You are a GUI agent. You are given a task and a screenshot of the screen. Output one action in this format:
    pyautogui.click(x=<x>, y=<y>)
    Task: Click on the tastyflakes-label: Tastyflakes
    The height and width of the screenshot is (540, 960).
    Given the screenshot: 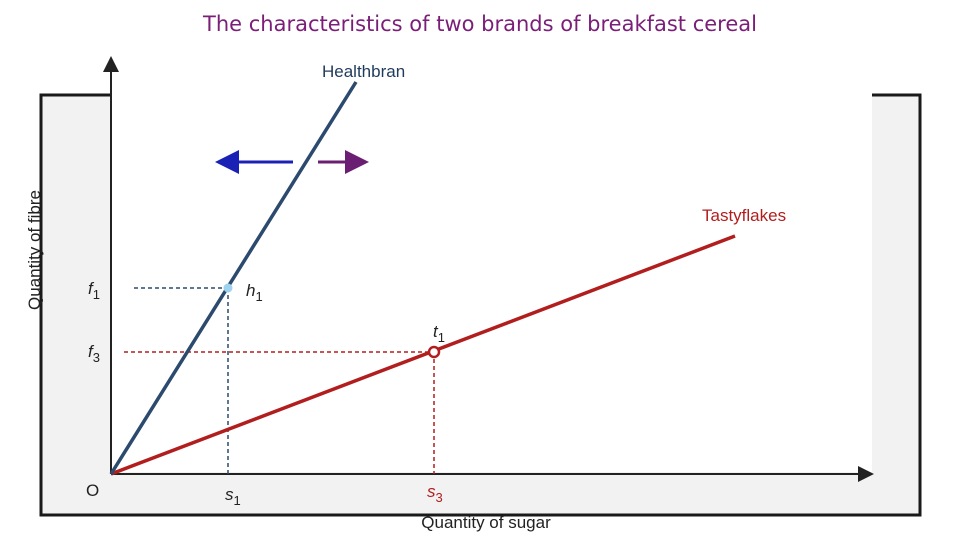 What is the action you would take?
    pyautogui.click(x=744, y=215)
    